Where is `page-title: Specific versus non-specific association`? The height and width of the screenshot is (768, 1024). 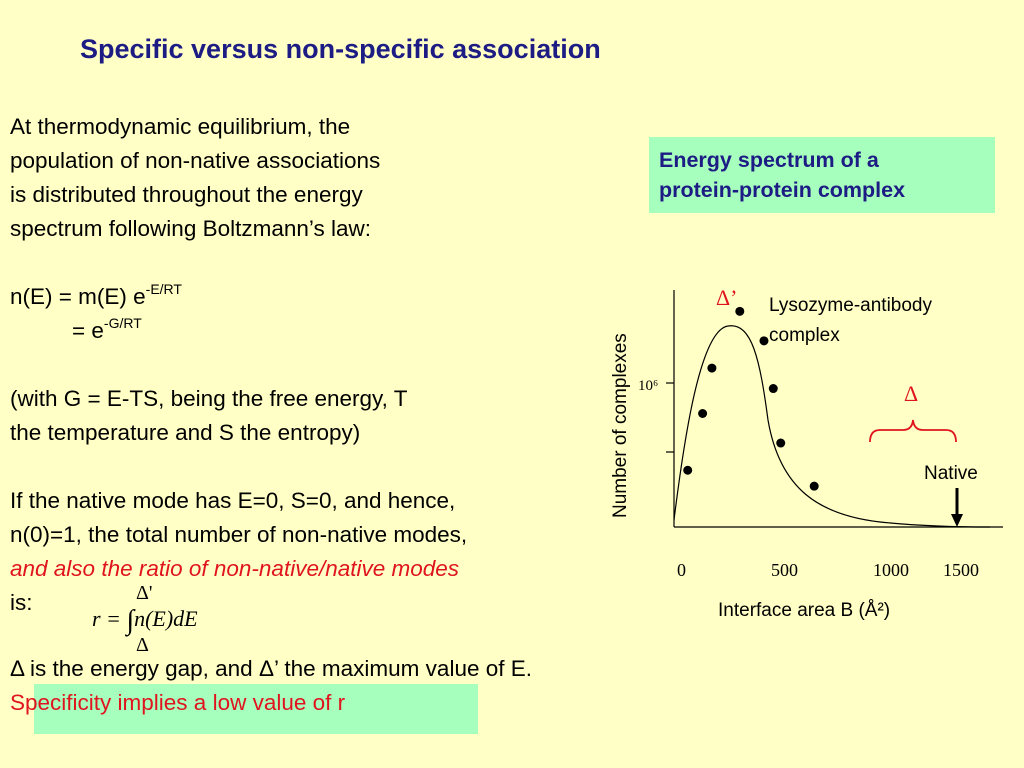
page-title: Specific versus non-specific association is located at coordinates (340, 49).